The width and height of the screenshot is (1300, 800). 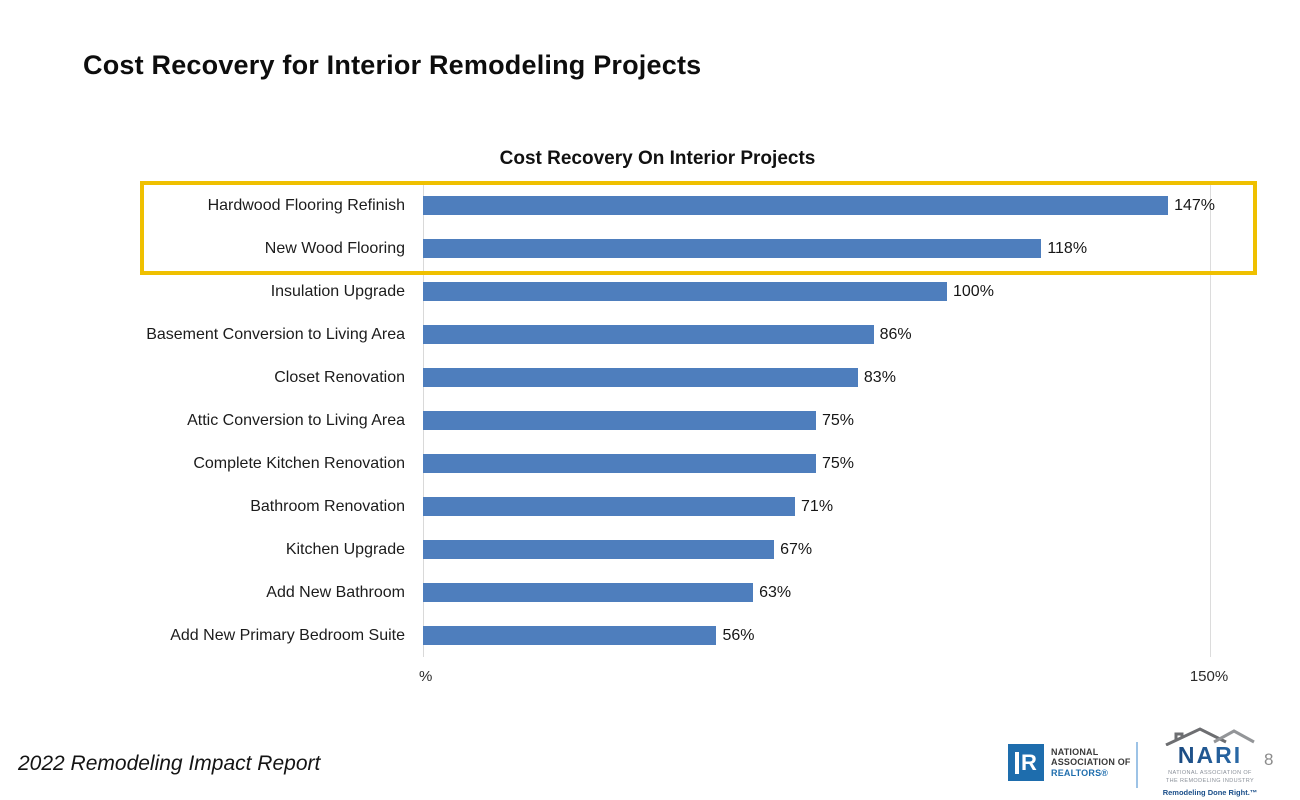 What do you see at coordinates (337, 291) in the screenshot?
I see `category-label: Insulation Upgrade` at bounding box center [337, 291].